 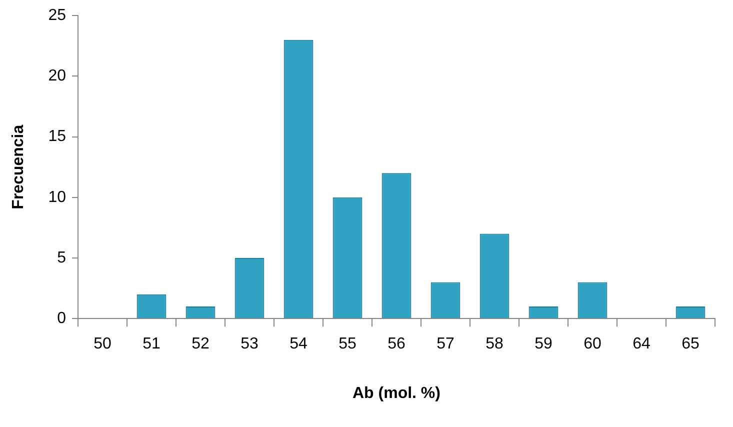 I want to click on x-tick-label: 53, so click(x=249, y=344).